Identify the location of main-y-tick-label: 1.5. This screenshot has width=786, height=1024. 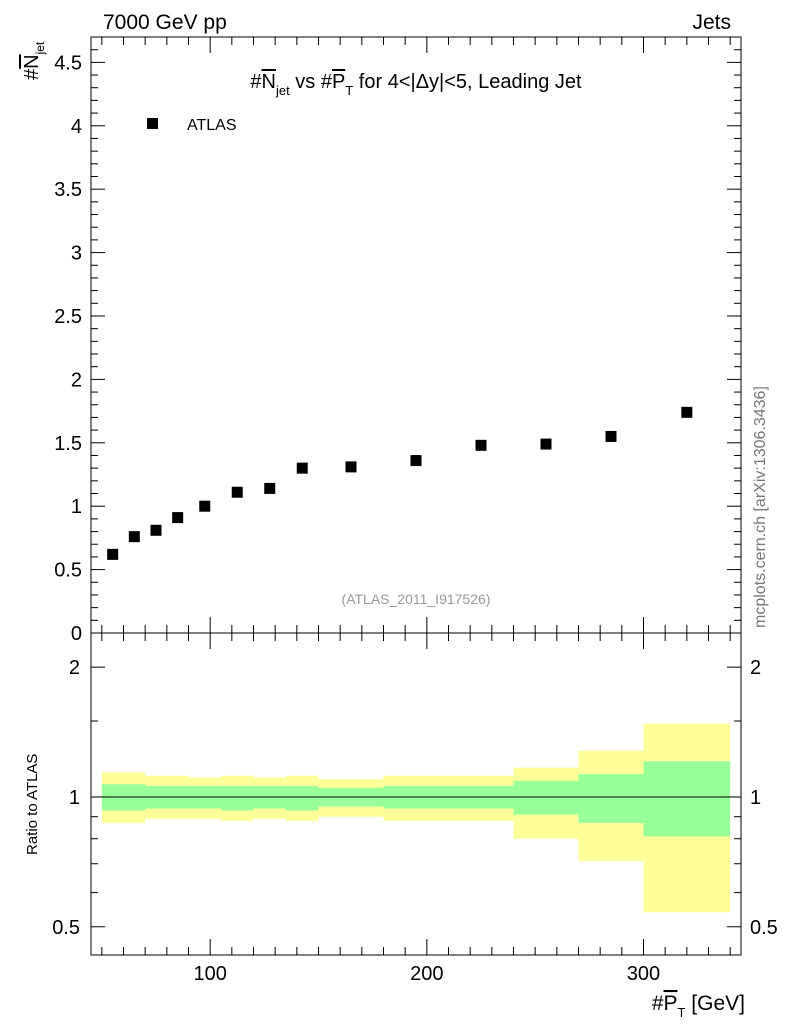
(68, 444).